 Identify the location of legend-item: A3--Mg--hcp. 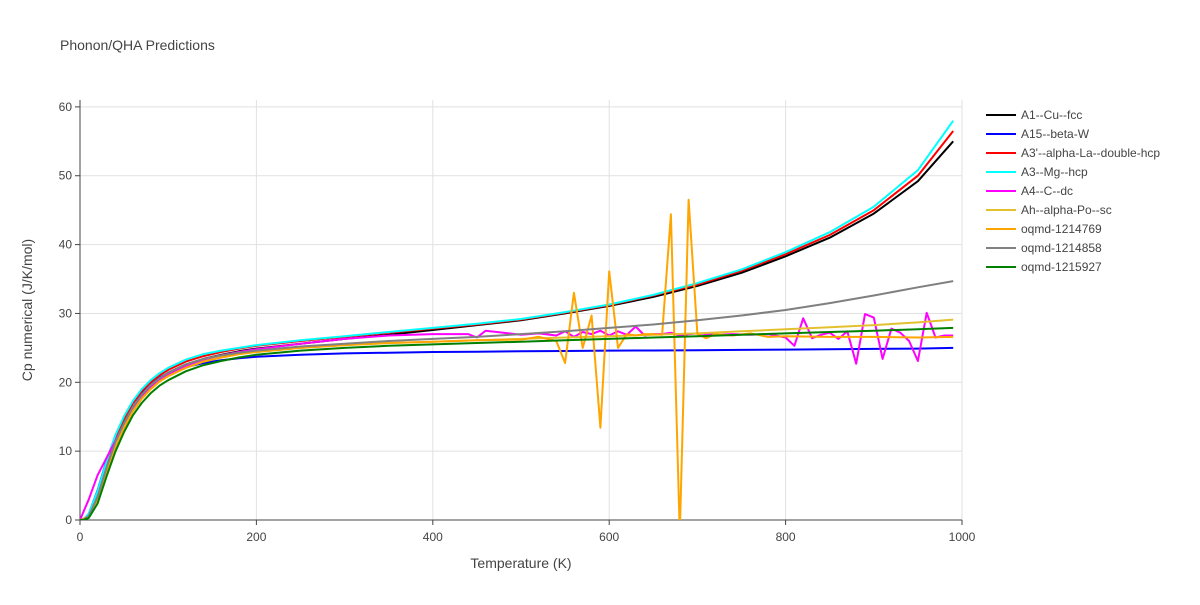
(1037, 172).